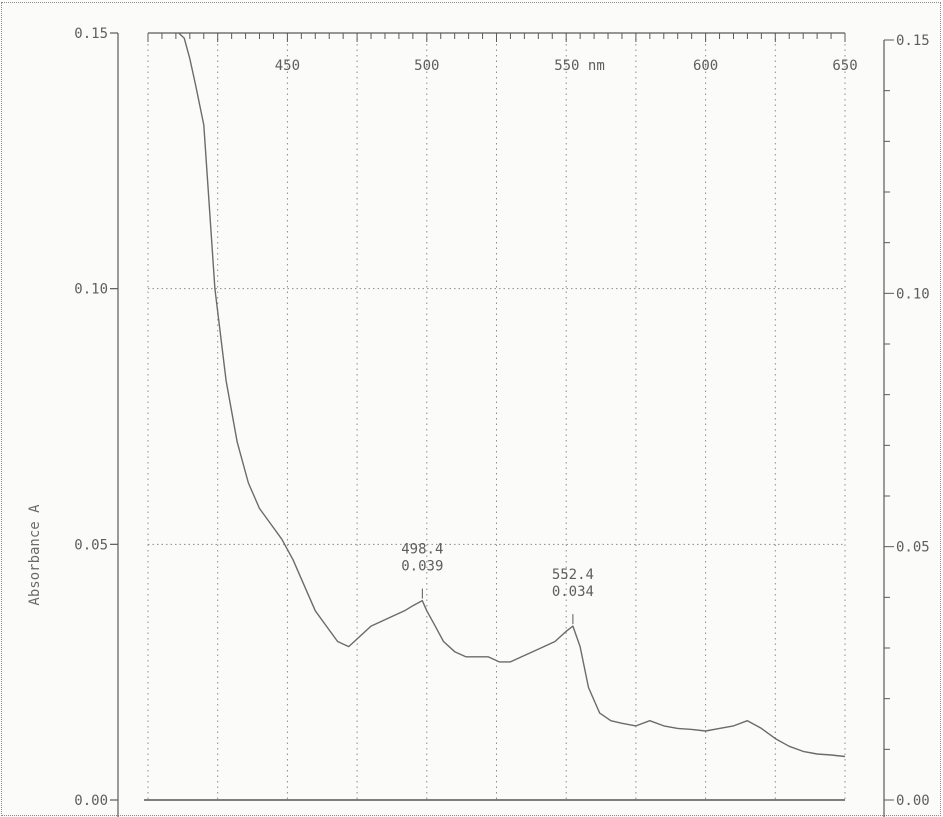 Image resolution: width=943 pixels, height=817 pixels. Describe the element at coordinates (913, 801) in the screenshot. I see `y-tick-label-right: 0.00` at that location.